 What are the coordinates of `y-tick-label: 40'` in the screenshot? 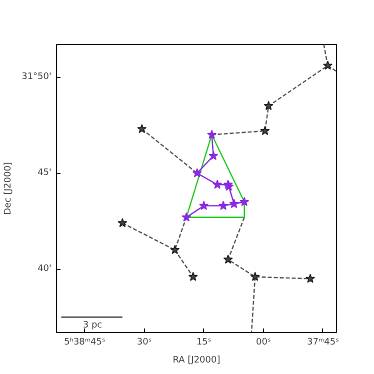 It's located at (45, 269).